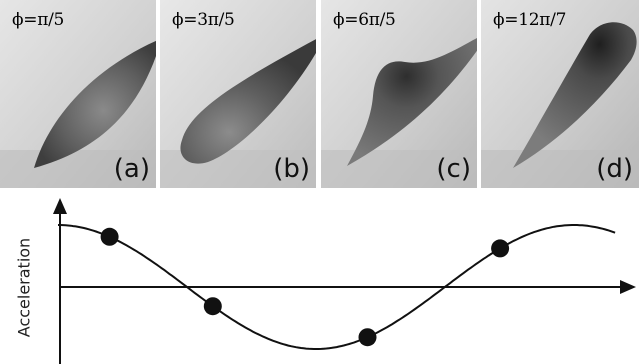 The image size is (639, 364). Describe the element at coordinates (38, 20) in the screenshot. I see `phase-label-a: ϕ=π/5` at that location.